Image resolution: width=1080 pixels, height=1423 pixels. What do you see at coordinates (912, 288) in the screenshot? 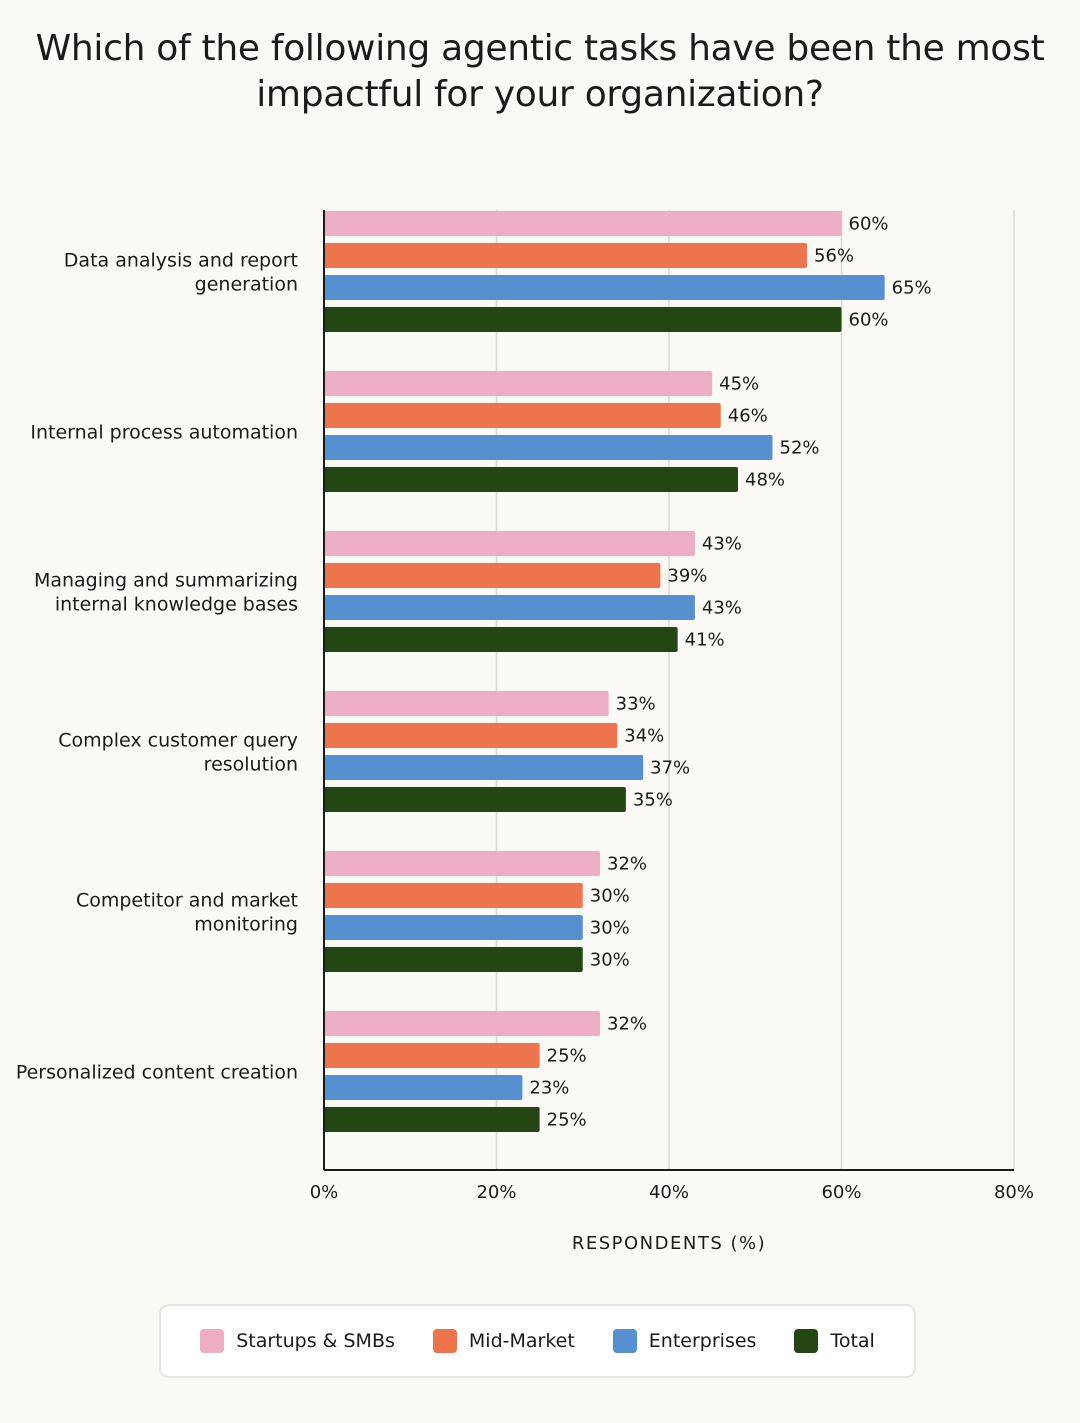
I see `data-label: 65%` at bounding box center [912, 288].